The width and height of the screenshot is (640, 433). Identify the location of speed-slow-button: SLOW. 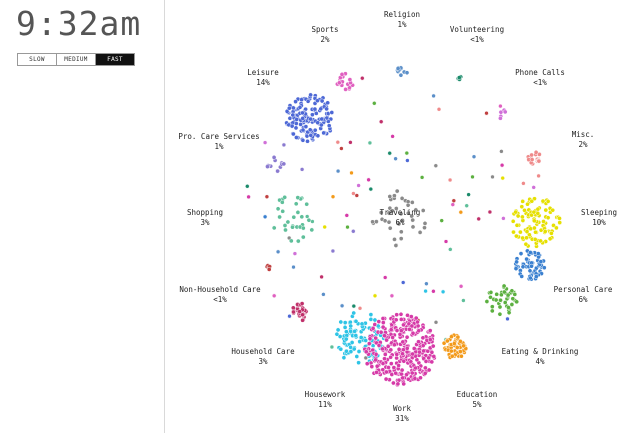
(37, 59).